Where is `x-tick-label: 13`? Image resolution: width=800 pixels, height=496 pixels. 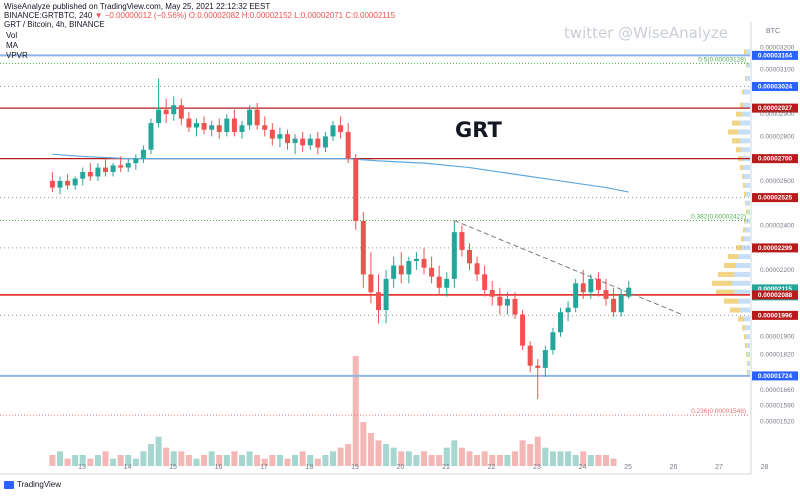
x-tick-label: 13 is located at coordinates (82, 467).